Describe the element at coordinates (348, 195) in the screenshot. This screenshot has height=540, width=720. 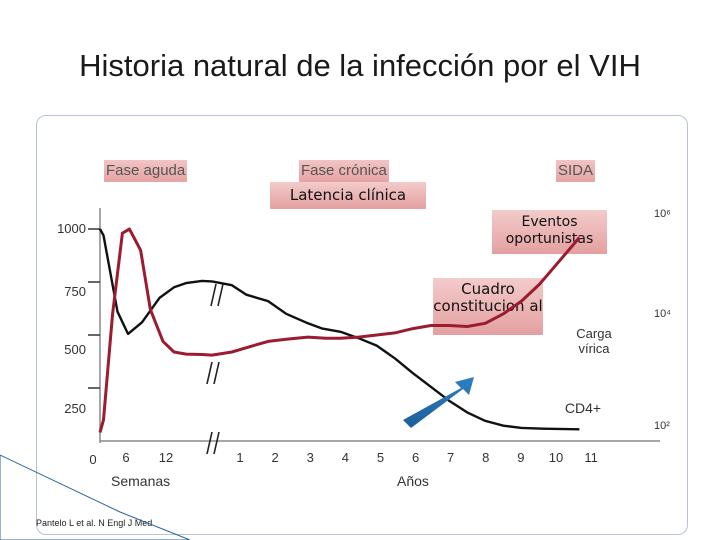
I see `latency-box: Latencia clínica` at that location.